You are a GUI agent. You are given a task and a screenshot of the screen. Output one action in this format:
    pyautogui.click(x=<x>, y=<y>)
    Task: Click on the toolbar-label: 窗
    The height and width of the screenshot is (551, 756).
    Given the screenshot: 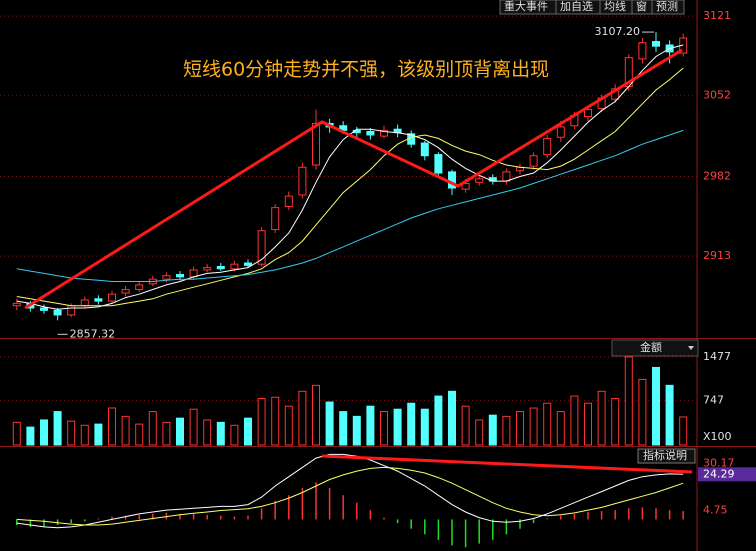 What is the action you would take?
    pyautogui.click(x=641, y=6)
    